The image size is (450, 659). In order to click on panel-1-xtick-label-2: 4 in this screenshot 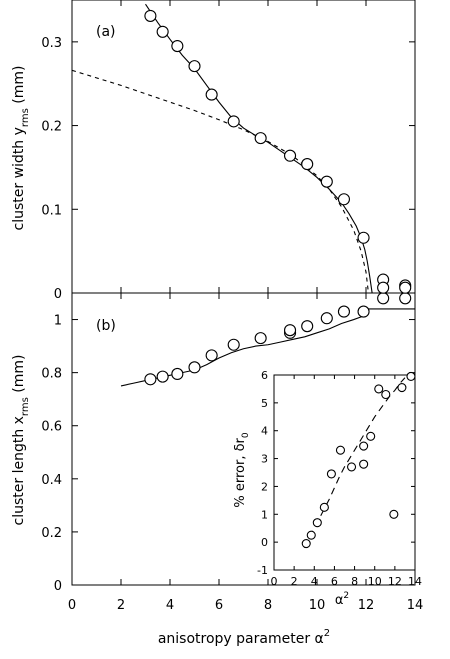, I will do `click(170, 605)`.